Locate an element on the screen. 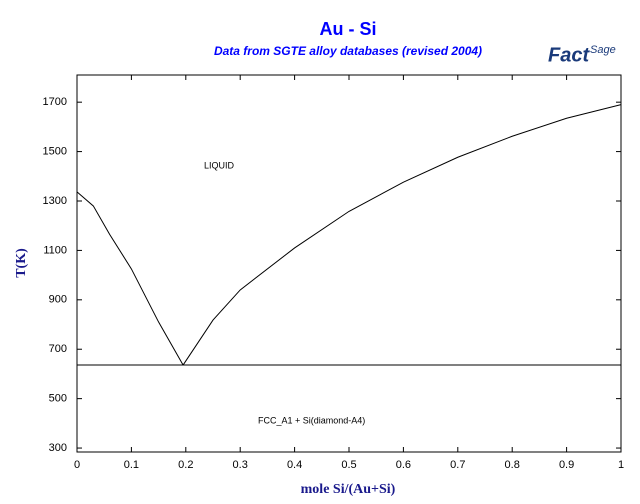 This screenshot has width=640, height=504. phase-boundary is located at coordinates (130, 278).